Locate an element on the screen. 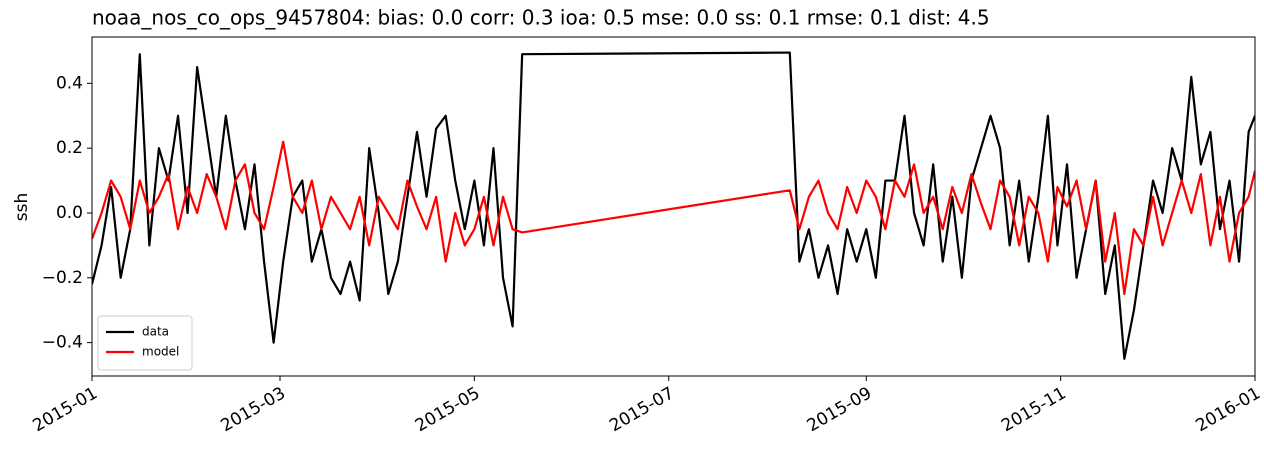  x-tick-label: 2015-09 is located at coordinates (840, 409).